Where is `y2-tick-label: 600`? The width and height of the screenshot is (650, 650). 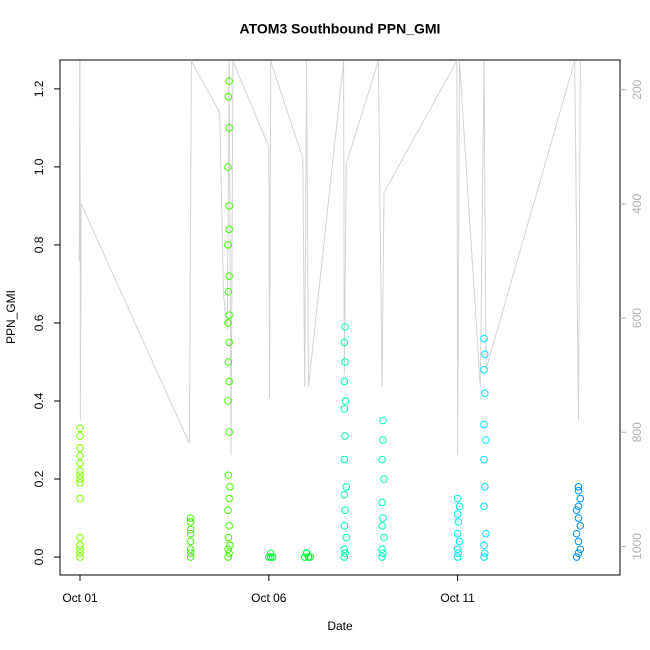 y2-tick-label: 600 is located at coordinates (637, 318).